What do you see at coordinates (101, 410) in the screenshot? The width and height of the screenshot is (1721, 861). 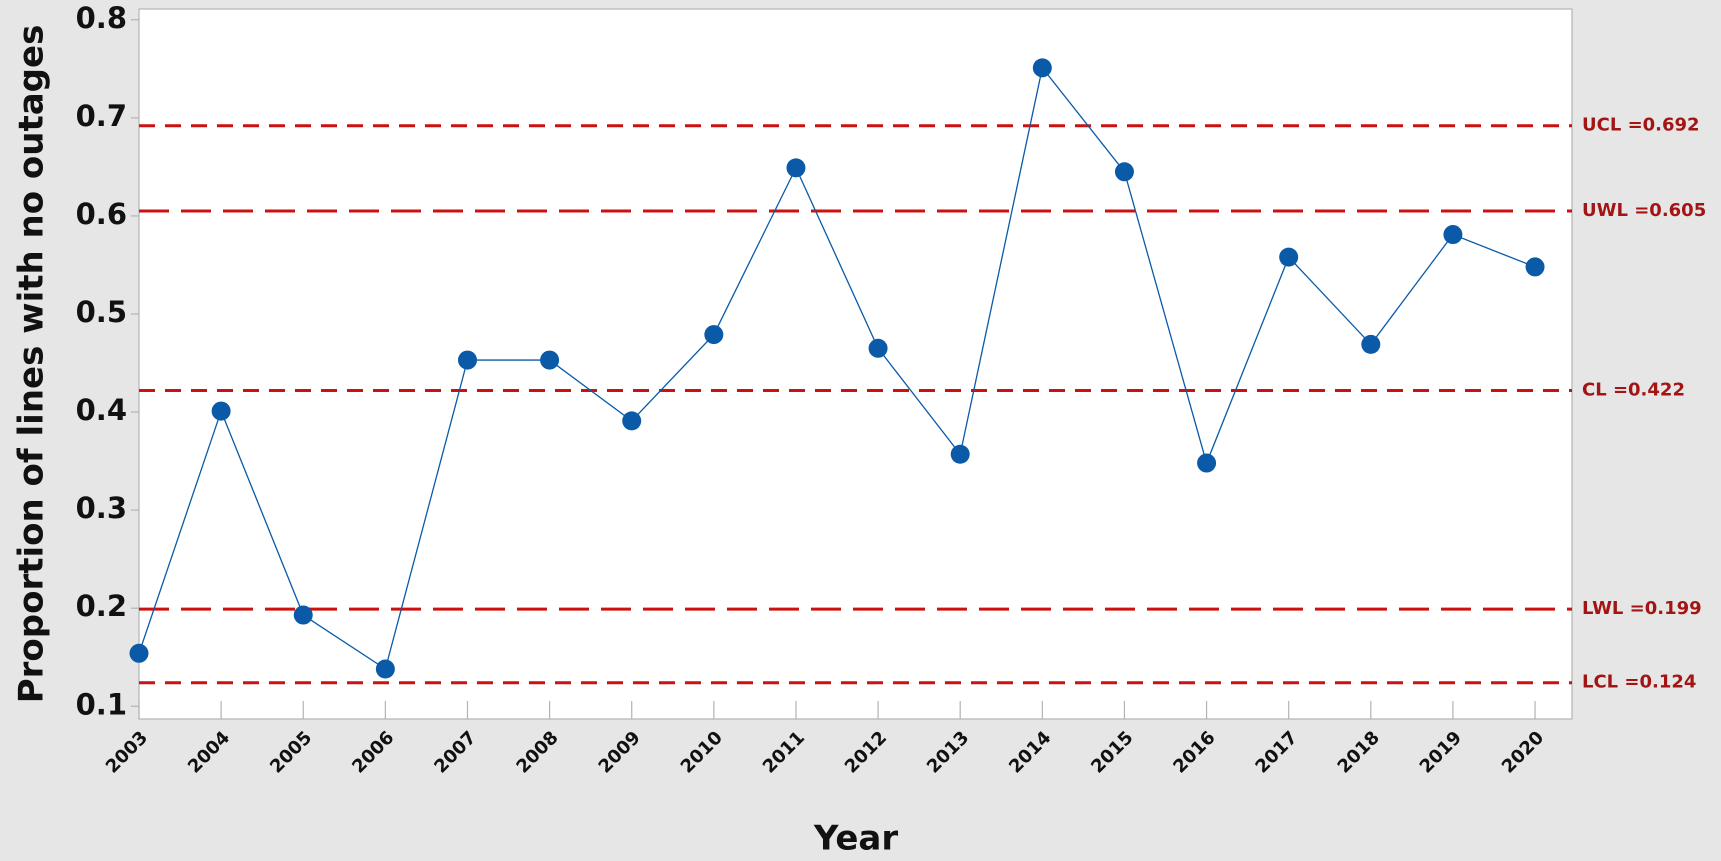 I see `y-tick-label: 0.4` at bounding box center [101, 410].